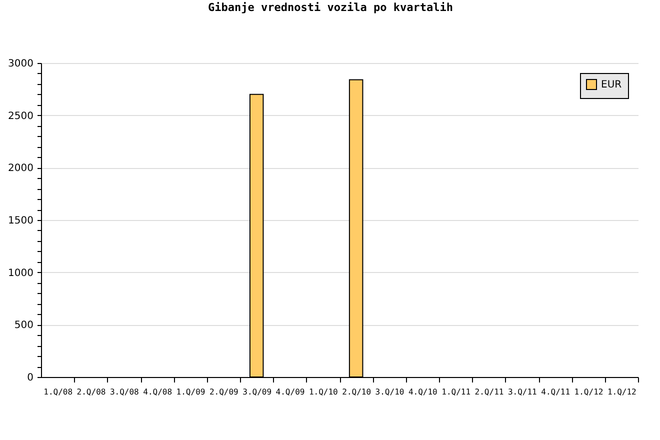 Image resolution: width=660 pixels, height=440 pixels. What do you see at coordinates (21, 273) in the screenshot?
I see `y-tick-label: 1000` at bounding box center [21, 273].